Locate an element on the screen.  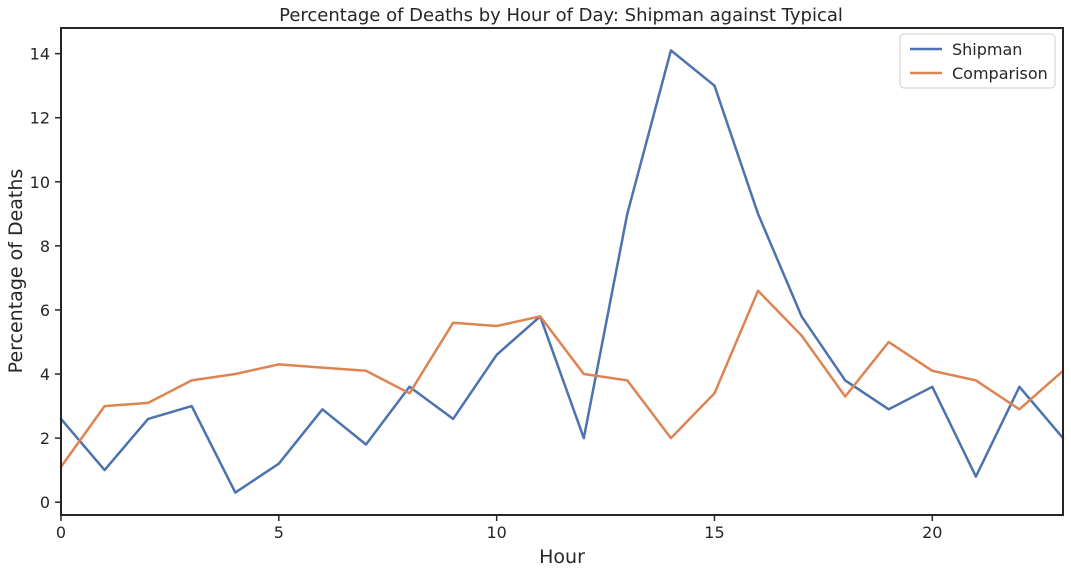
y-axis-ticks: 0 2 4 6 8 10 12 14 is located at coordinates (45, 278).